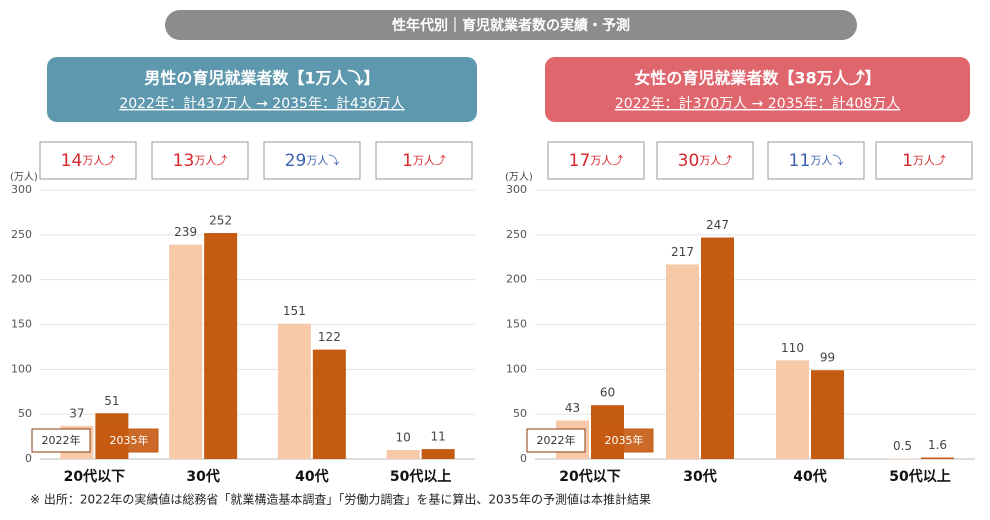  Describe the element at coordinates (261, 104) in the screenshot. I see `panel-subtitle: 2022年：計437万人 → 2035年：計436万人` at that location.